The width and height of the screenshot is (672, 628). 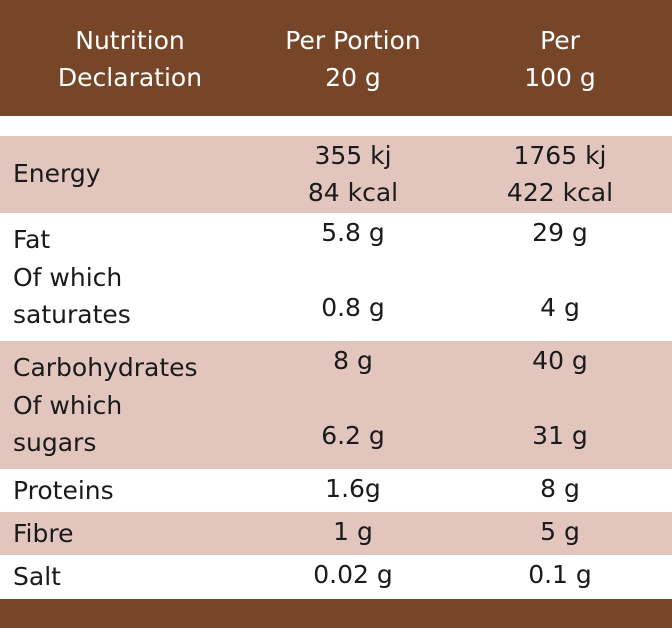 What do you see at coordinates (57, 173) in the screenshot?
I see `row-label: Energy` at bounding box center [57, 173].